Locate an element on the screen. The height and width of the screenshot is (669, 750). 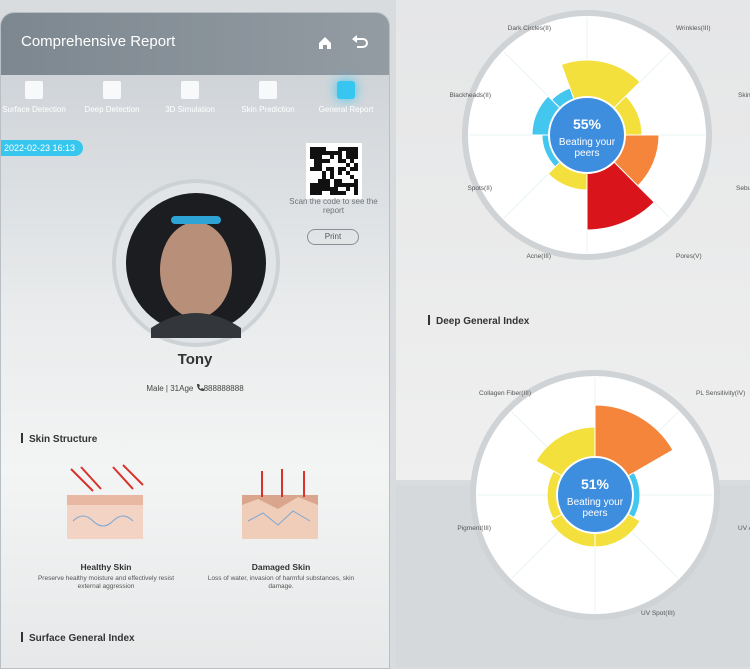
tab: 3D Simulation is located at coordinates (190, 97).